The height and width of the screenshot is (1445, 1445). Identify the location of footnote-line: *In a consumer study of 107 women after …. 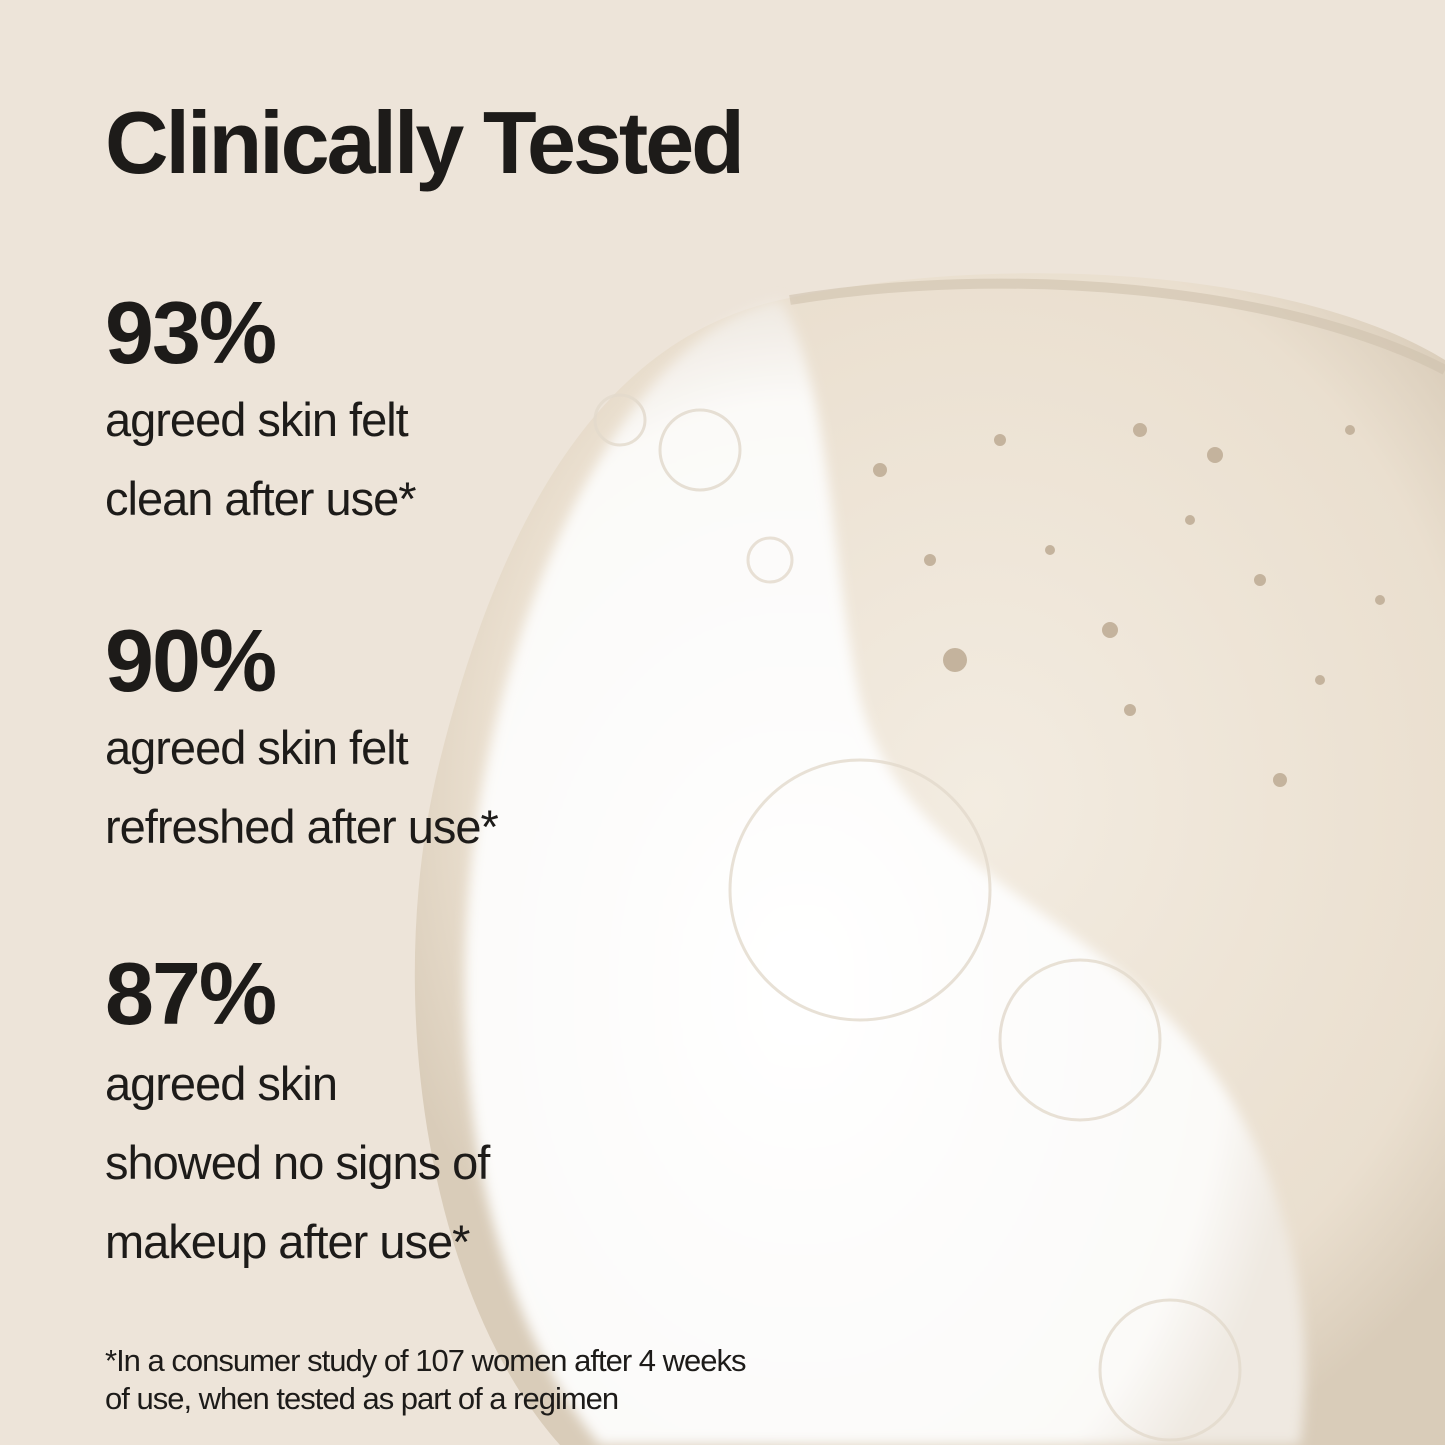
(426, 1360).